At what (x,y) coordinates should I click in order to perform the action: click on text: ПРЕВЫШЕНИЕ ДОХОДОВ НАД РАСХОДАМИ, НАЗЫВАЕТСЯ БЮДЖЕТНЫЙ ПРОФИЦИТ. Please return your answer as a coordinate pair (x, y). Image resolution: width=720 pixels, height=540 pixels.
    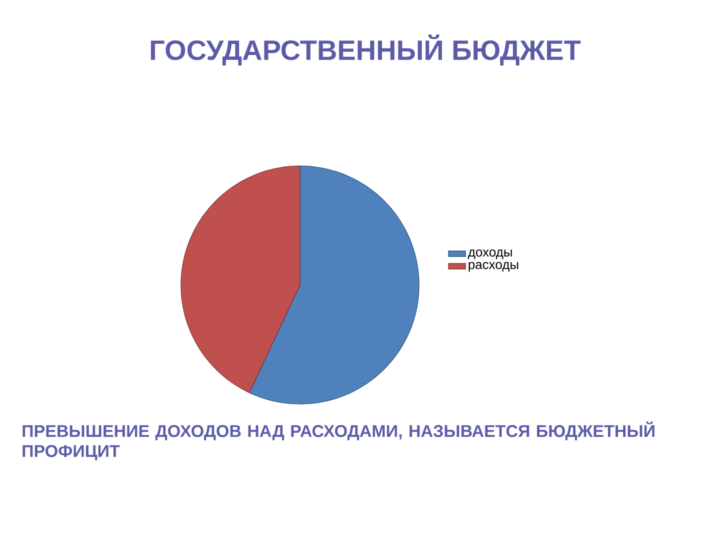
    Looking at the image, I should click on (338, 441).